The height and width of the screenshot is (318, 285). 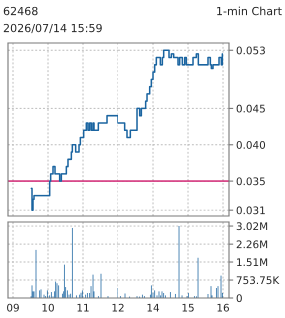 I want to click on y-tick-label: 0.031, so click(x=250, y=210).